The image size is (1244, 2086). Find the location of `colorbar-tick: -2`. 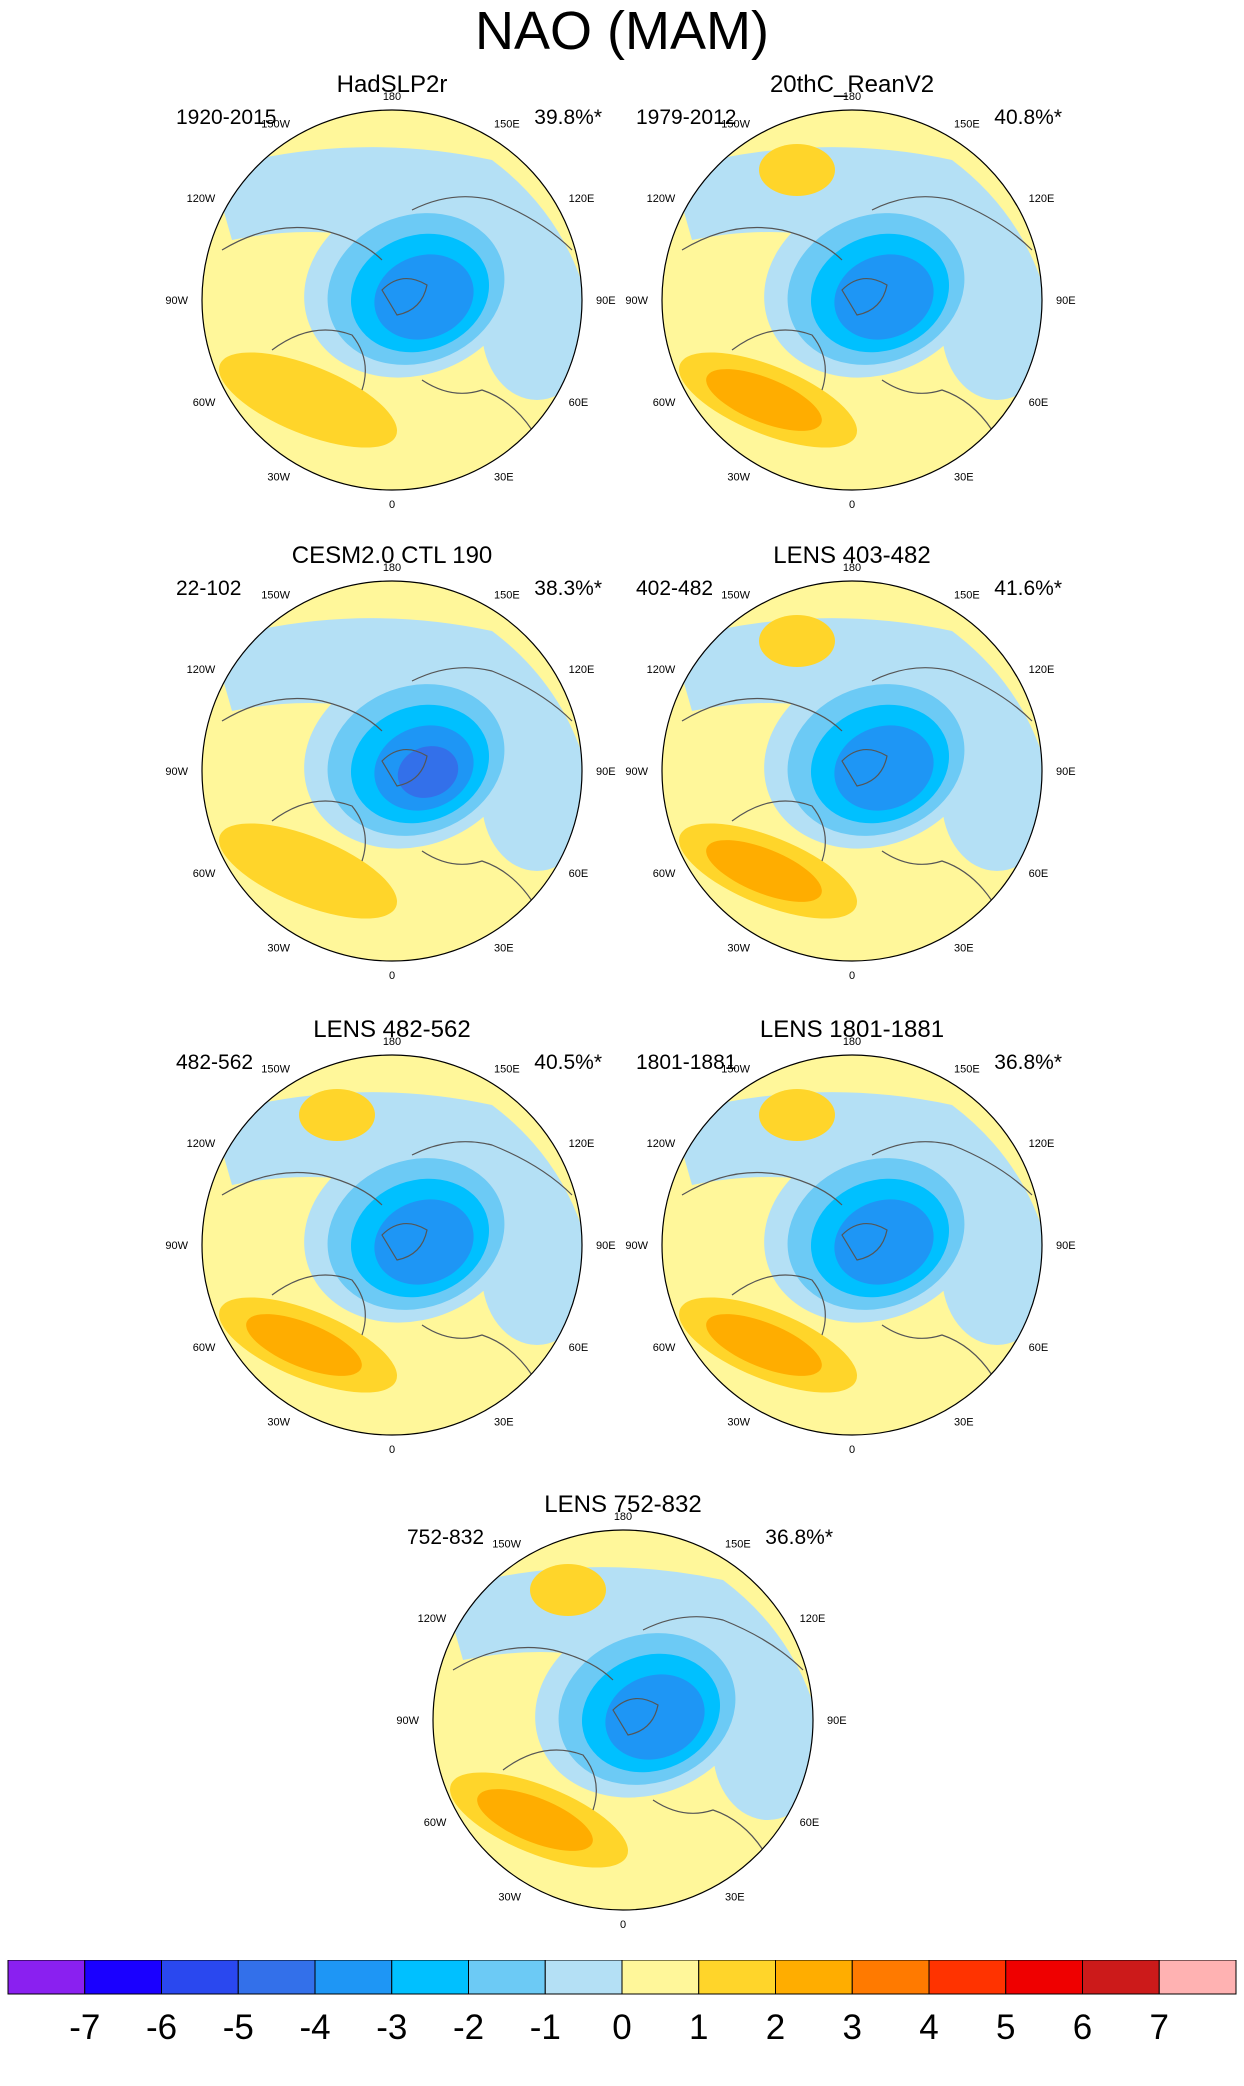

colorbar-tick: -2 is located at coordinates (468, 2027).